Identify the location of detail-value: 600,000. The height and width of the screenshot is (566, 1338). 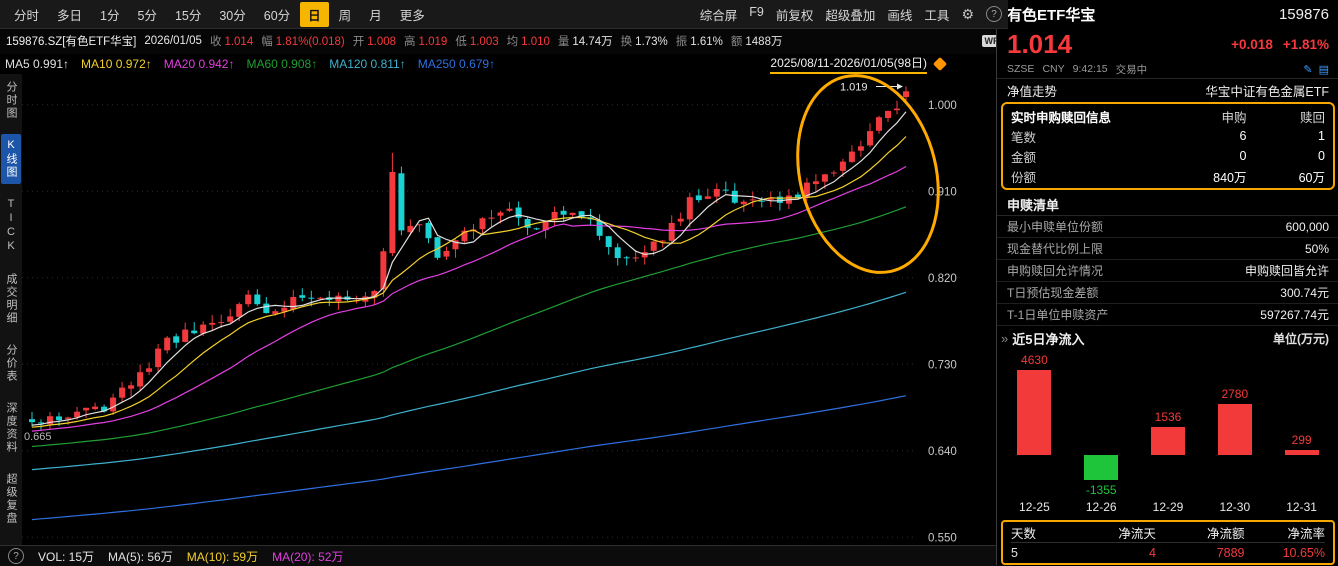
(1307, 226).